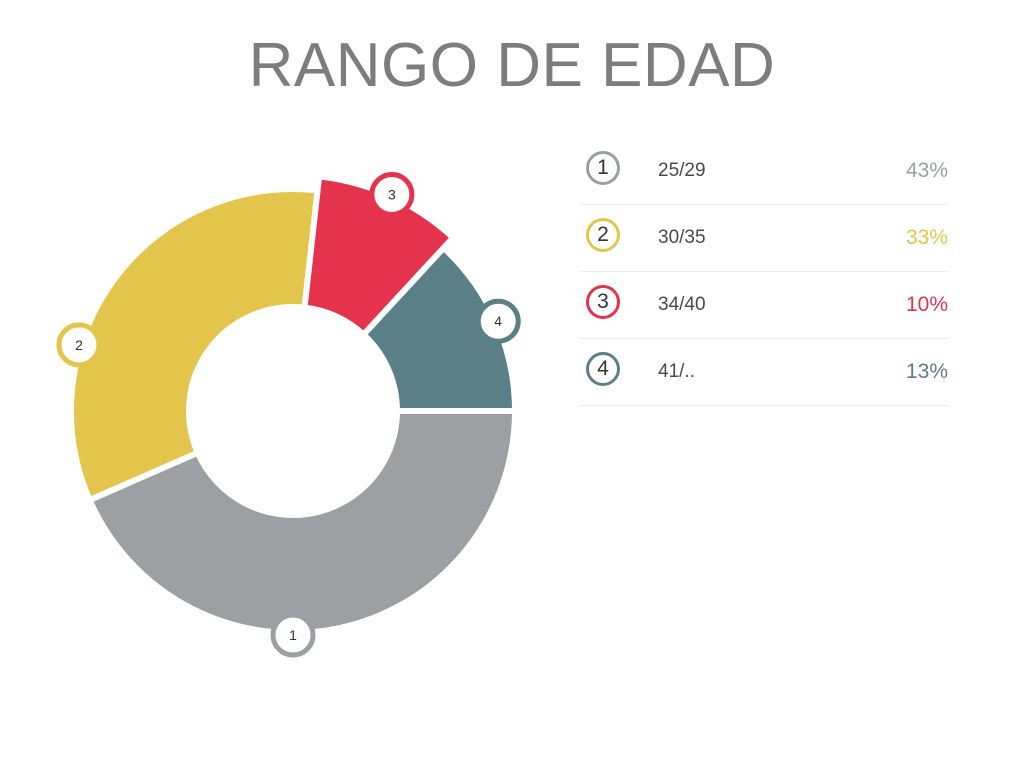 This screenshot has height=768, width=1024. Describe the element at coordinates (926, 237) in the screenshot. I see `legend-percent-2: 33%` at that location.